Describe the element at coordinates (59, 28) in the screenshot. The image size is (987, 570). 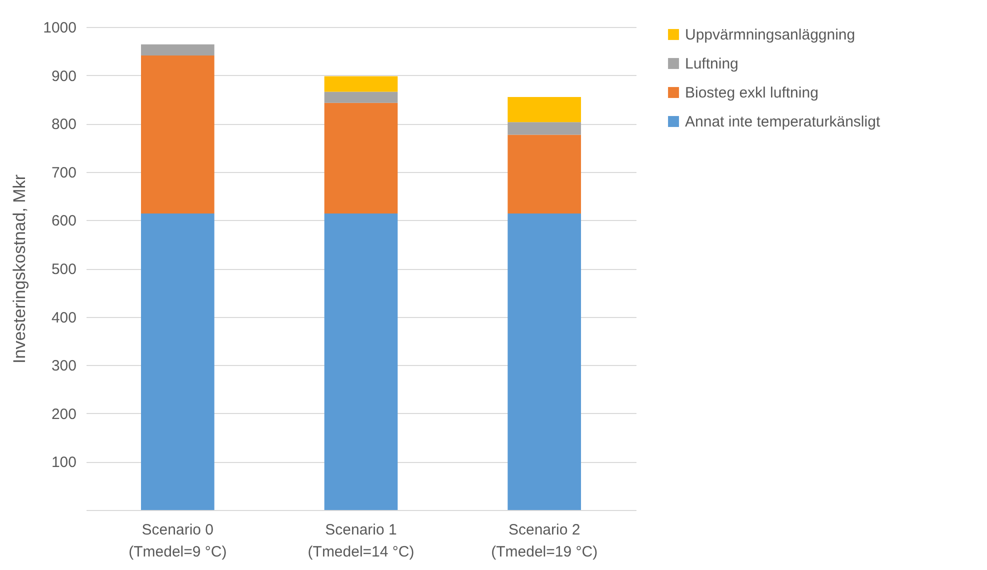
I see `y-tick-label: 1000` at that location.